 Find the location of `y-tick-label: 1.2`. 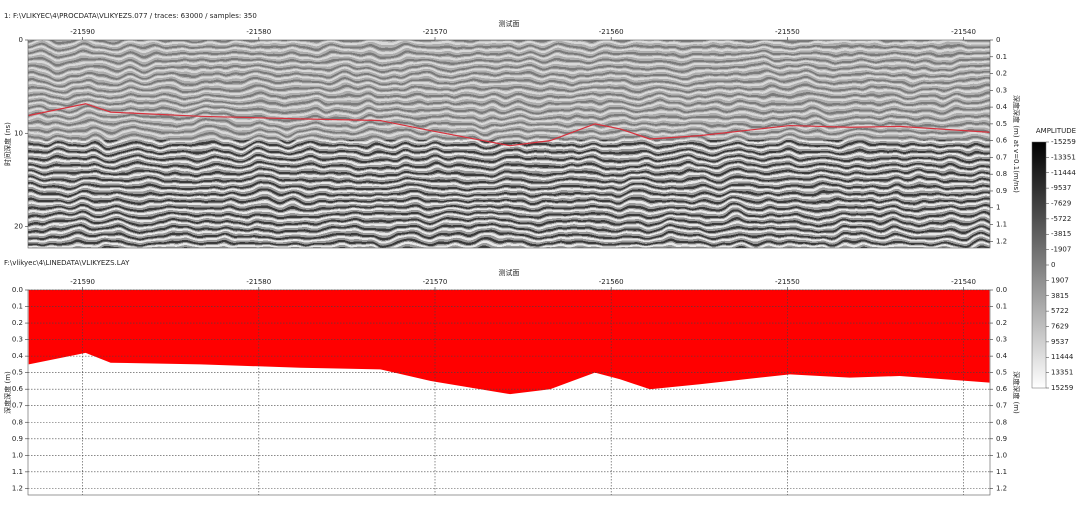

y-tick-label: 1.2 is located at coordinates (17, 488).